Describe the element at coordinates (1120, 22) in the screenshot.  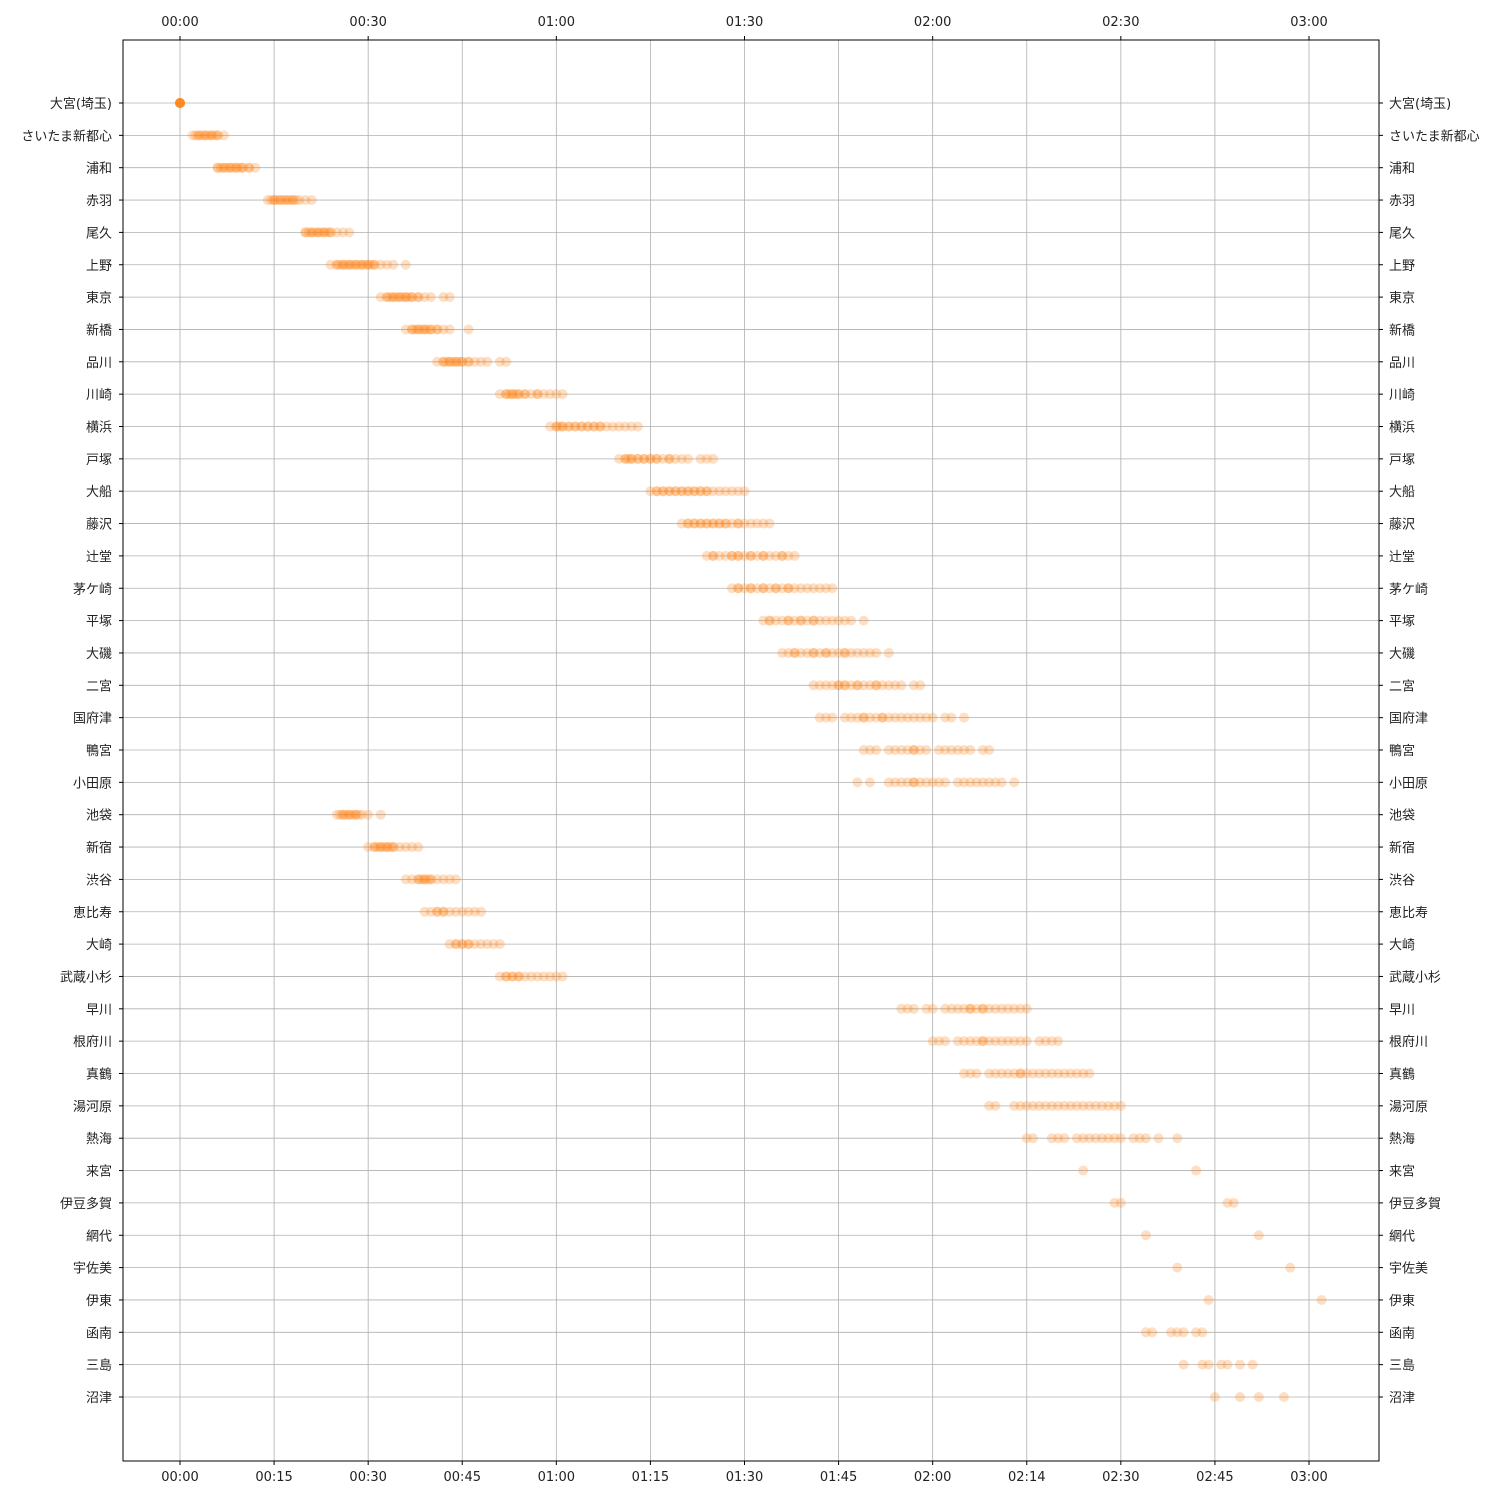
I see `x-tick-label-top: 02:30` at that location.